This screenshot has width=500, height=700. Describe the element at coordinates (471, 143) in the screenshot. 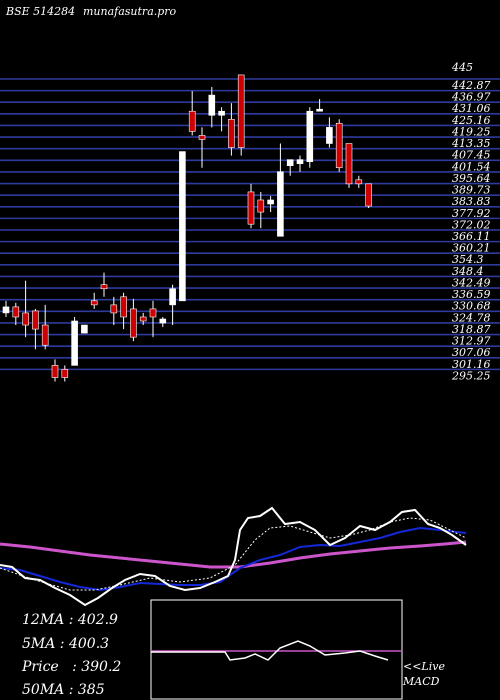

I see `price-tick-label: 413.35` at that location.